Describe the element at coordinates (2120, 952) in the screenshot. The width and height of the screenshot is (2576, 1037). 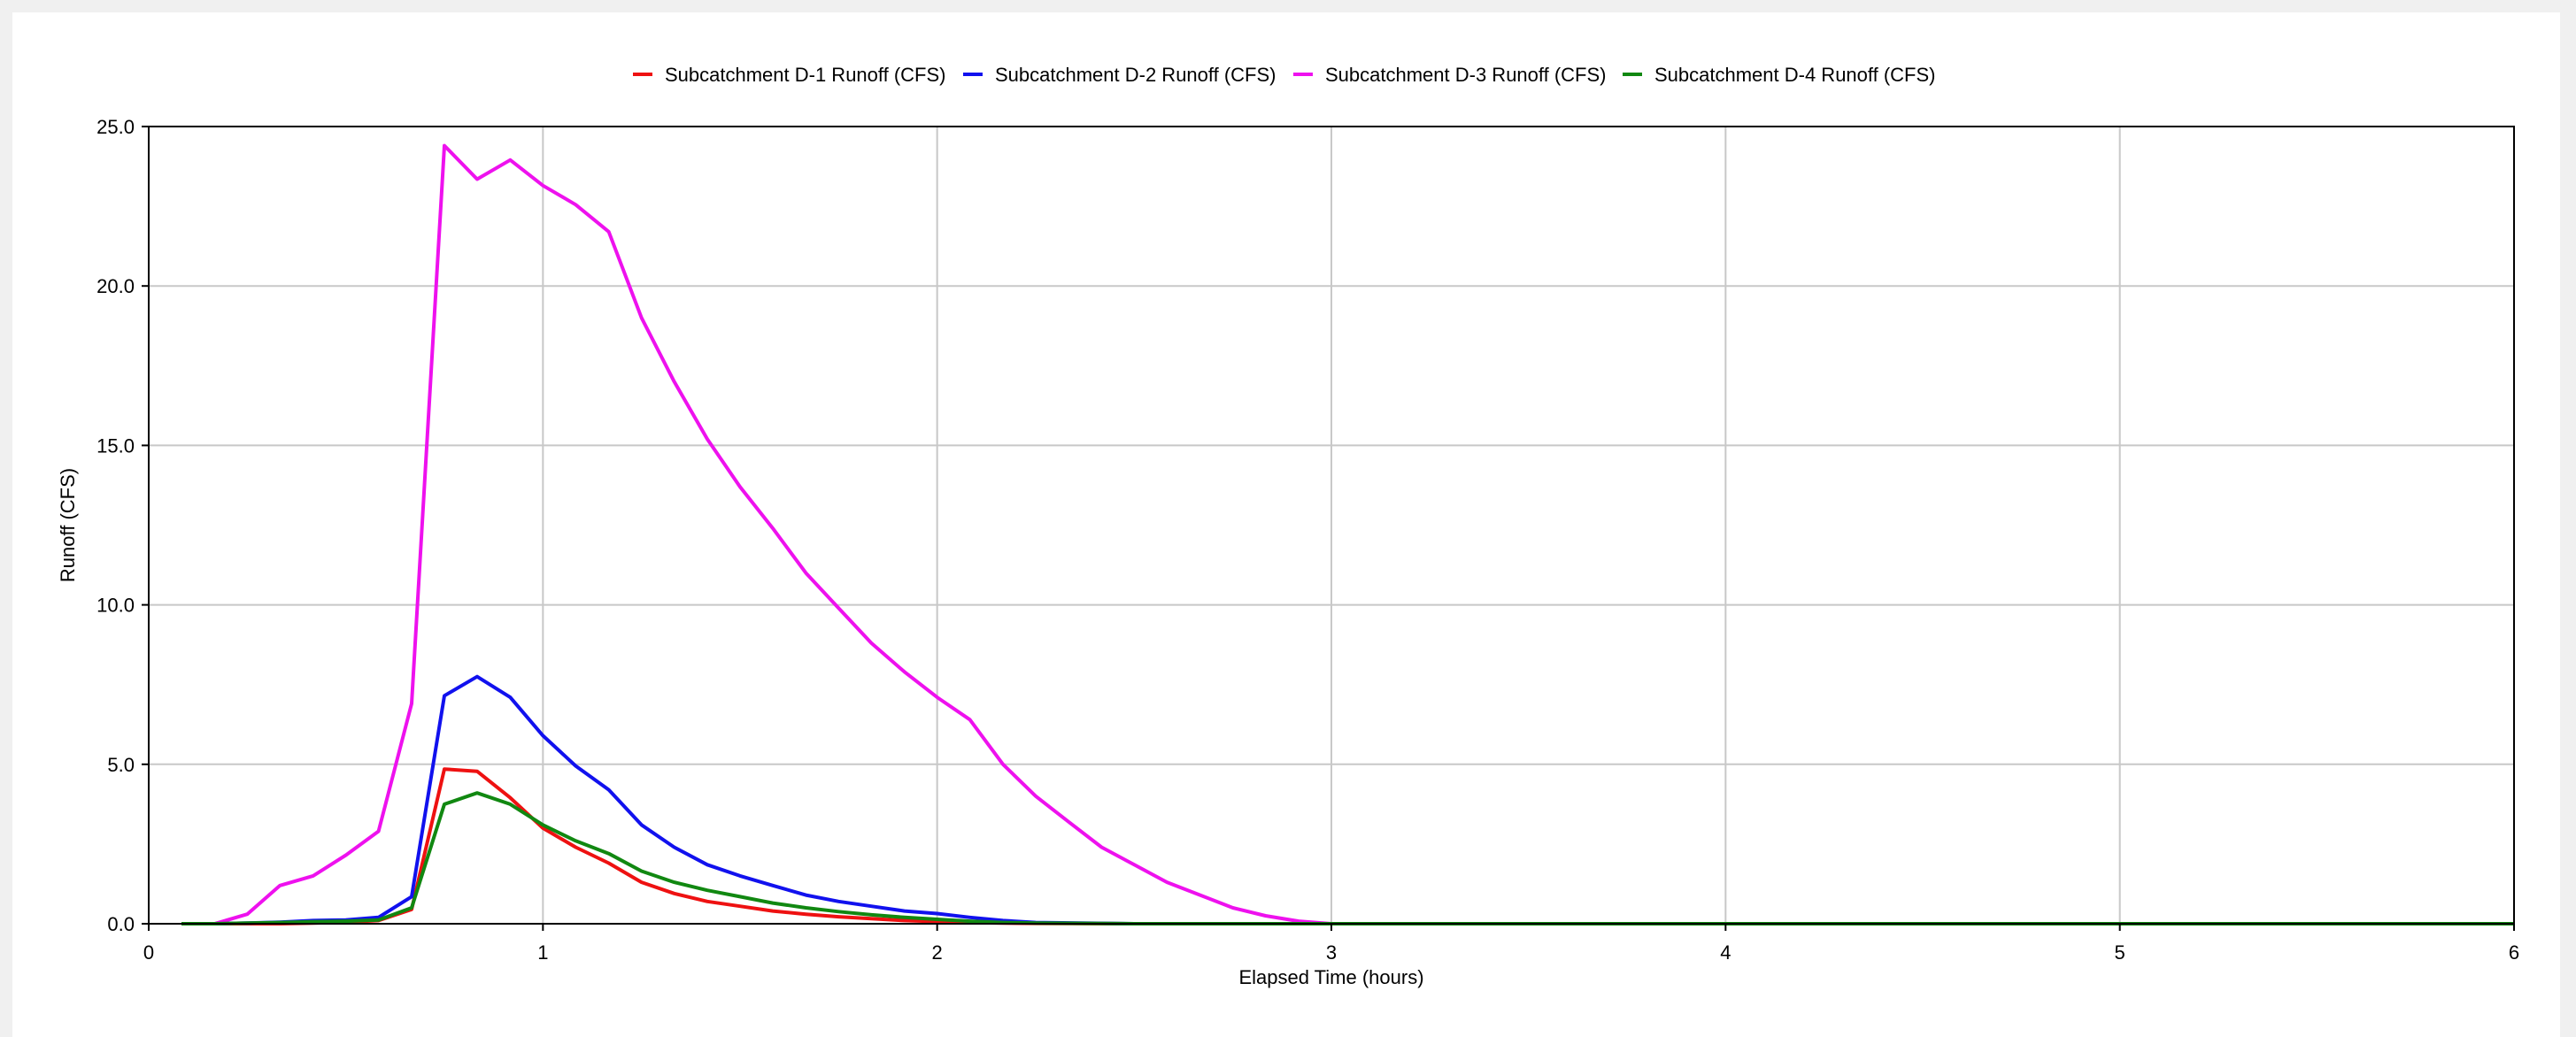
I see `x-tick-label: 5` at that location.